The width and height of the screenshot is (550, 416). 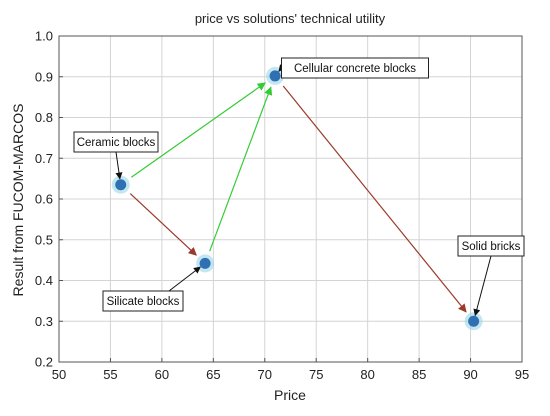 What do you see at coordinates (162, 374) in the screenshot?
I see `x-tick-label: 60` at bounding box center [162, 374].